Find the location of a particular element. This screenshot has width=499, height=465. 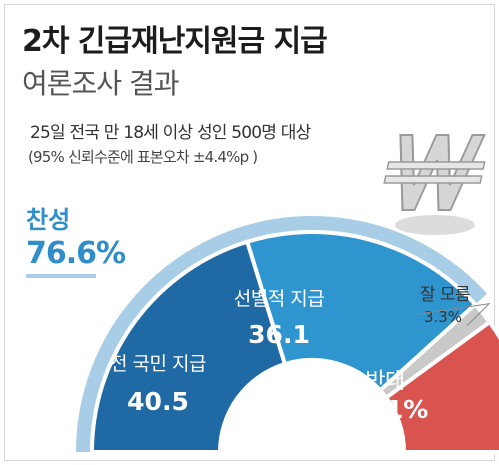

survey-note: 25일 전국 만 18세 이상 성인 500명 대상 is located at coordinates (170, 133).